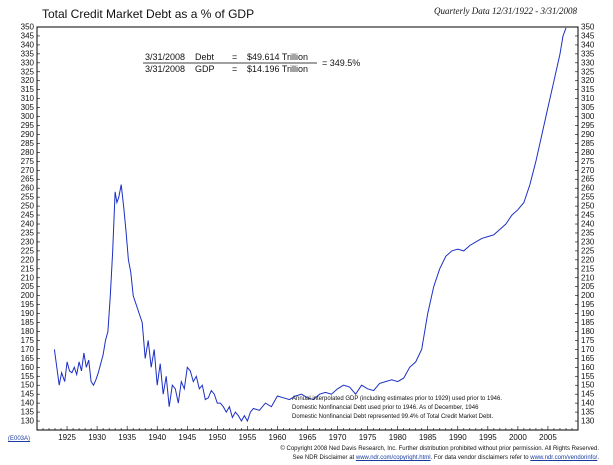 Image resolution: width=613 pixels, height=465 pixels. Describe the element at coordinates (588, 394) in the screenshot. I see `y-tick-label-right: 145` at that location.